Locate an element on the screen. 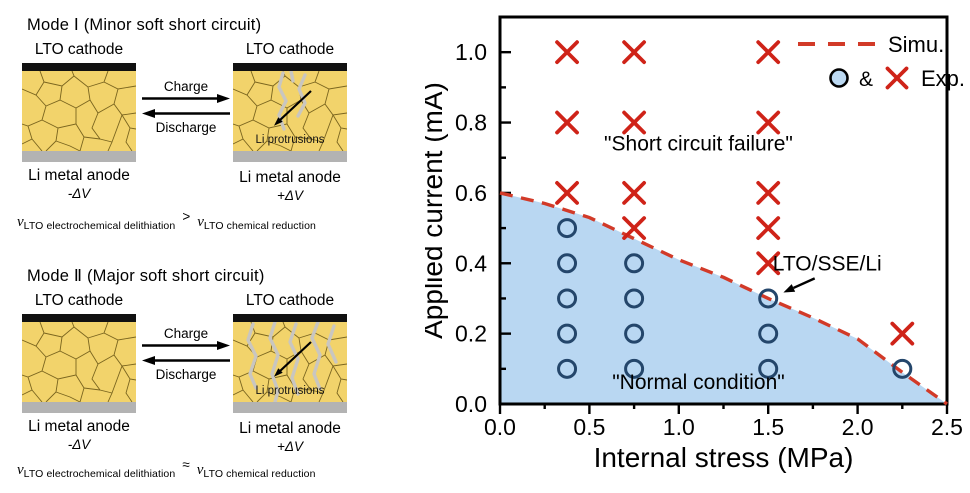 This screenshot has width=970, height=493. mode1-right-cathode-label: LTO cathode is located at coordinates (290, 49).